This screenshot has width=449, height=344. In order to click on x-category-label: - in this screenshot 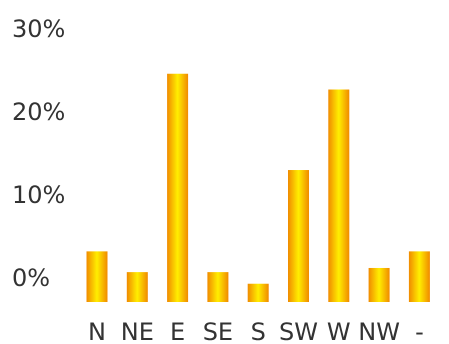, I will do `click(419, 331)`.